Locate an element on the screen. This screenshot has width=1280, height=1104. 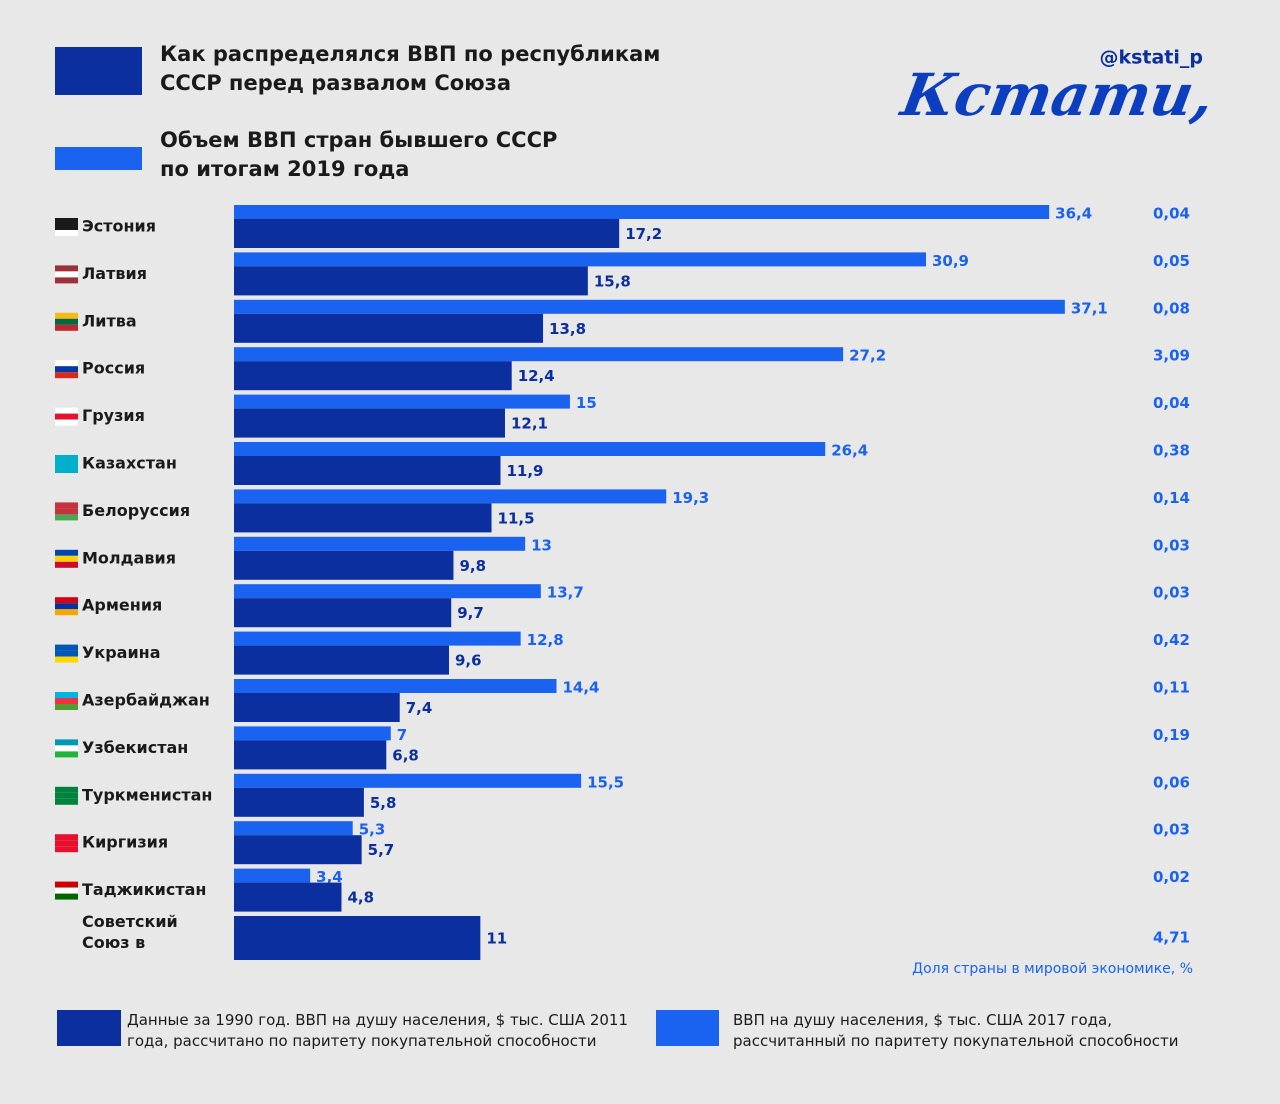
category-label: Советский Союз в целом is located at coordinates (130, 935).